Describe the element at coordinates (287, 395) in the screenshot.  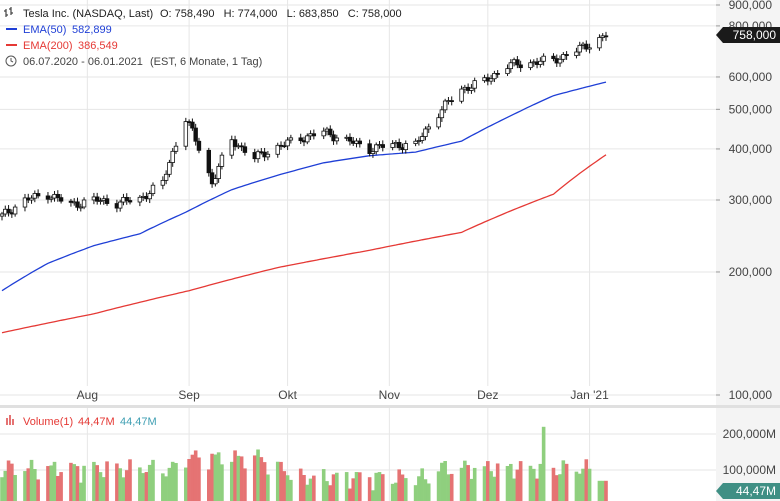
I see `date-tick-label: Okt` at that location.